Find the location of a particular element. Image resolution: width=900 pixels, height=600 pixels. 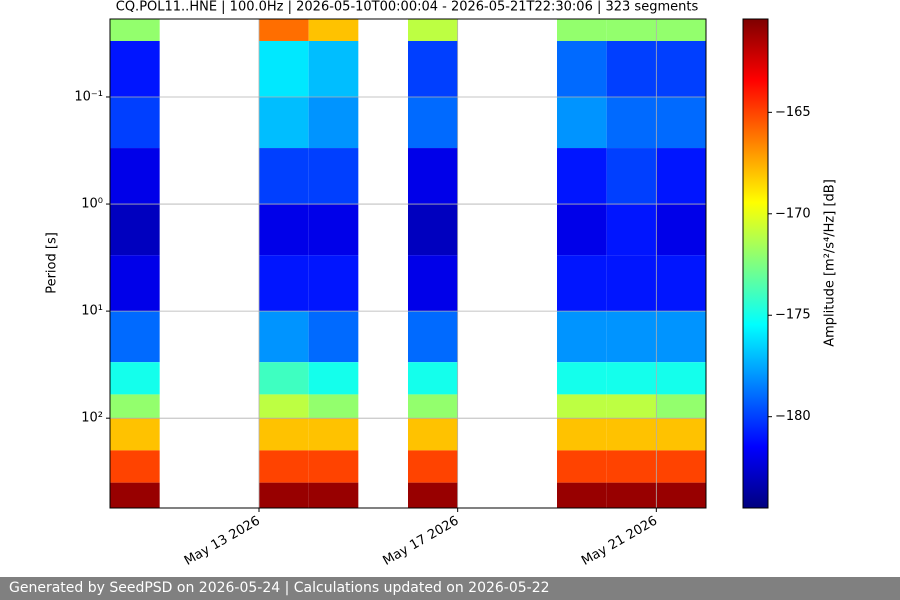

colorbar-tick-label: −170 is located at coordinates (793, 213).